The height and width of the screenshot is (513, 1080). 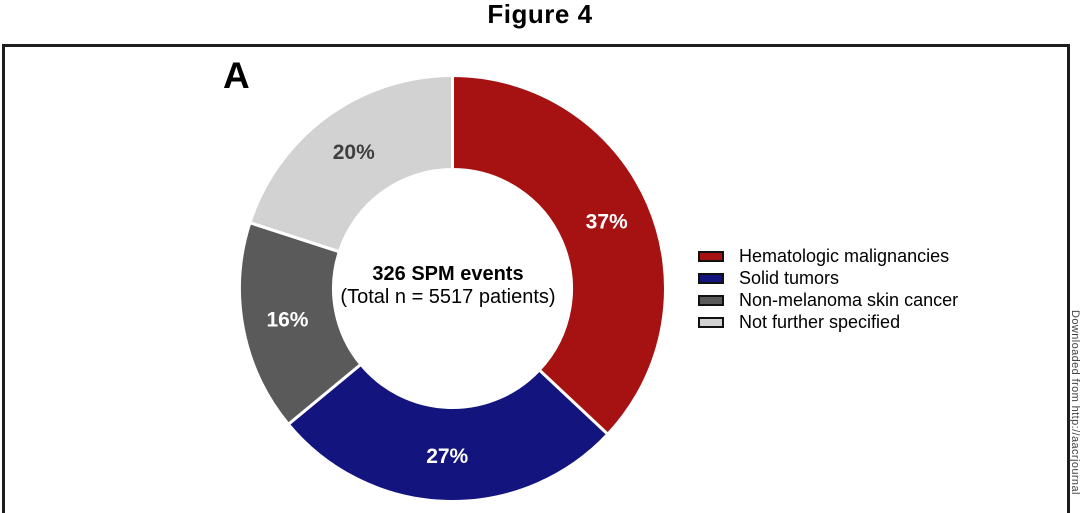 What do you see at coordinates (540, 14) in the screenshot?
I see `figure-title: Figure 4` at bounding box center [540, 14].